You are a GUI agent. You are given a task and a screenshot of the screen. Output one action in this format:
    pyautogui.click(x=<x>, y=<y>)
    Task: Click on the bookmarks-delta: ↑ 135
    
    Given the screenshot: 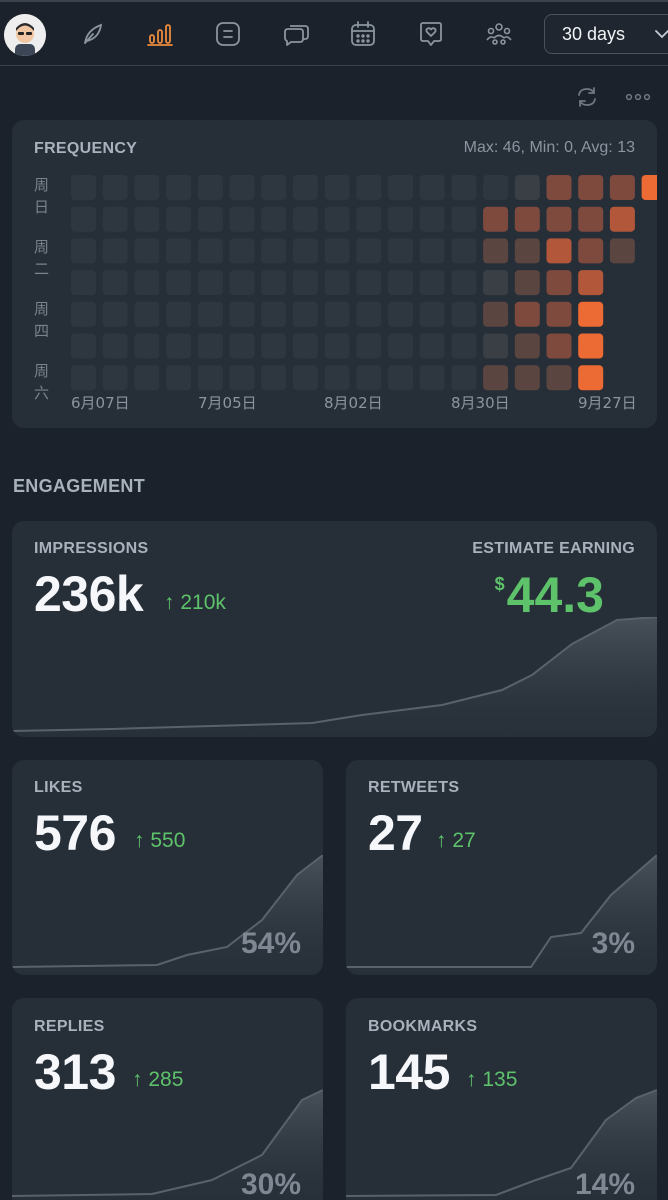 What is the action you would take?
    pyautogui.click(x=492, y=1079)
    